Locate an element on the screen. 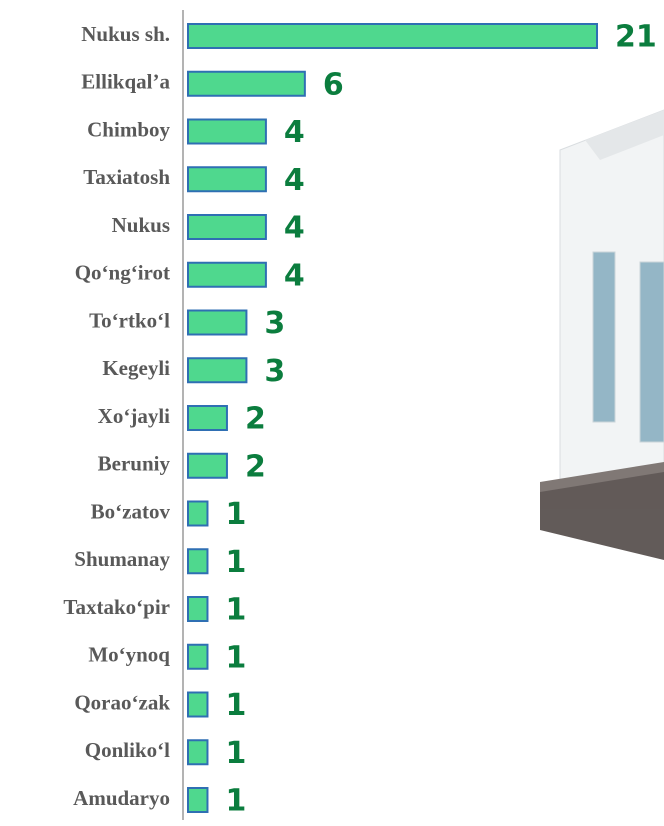 The width and height of the screenshot is (664, 826). category-label: Qonliko‘l is located at coordinates (127, 750).